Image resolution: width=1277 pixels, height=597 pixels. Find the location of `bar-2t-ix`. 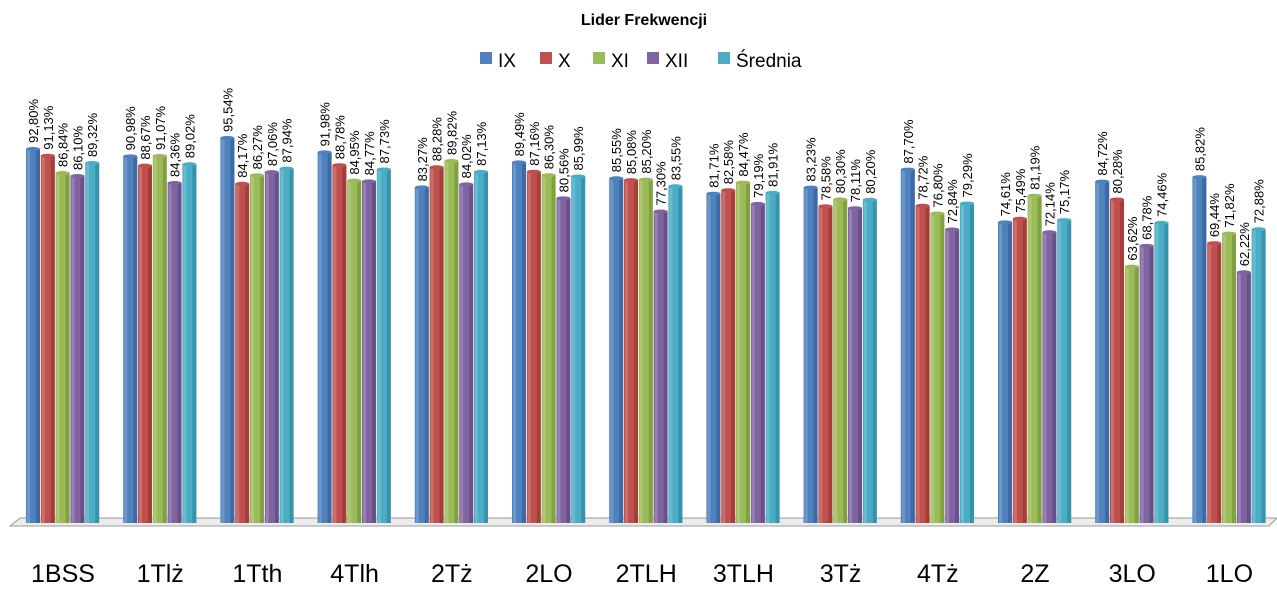

bar-2t-ix is located at coordinates (421, 354).